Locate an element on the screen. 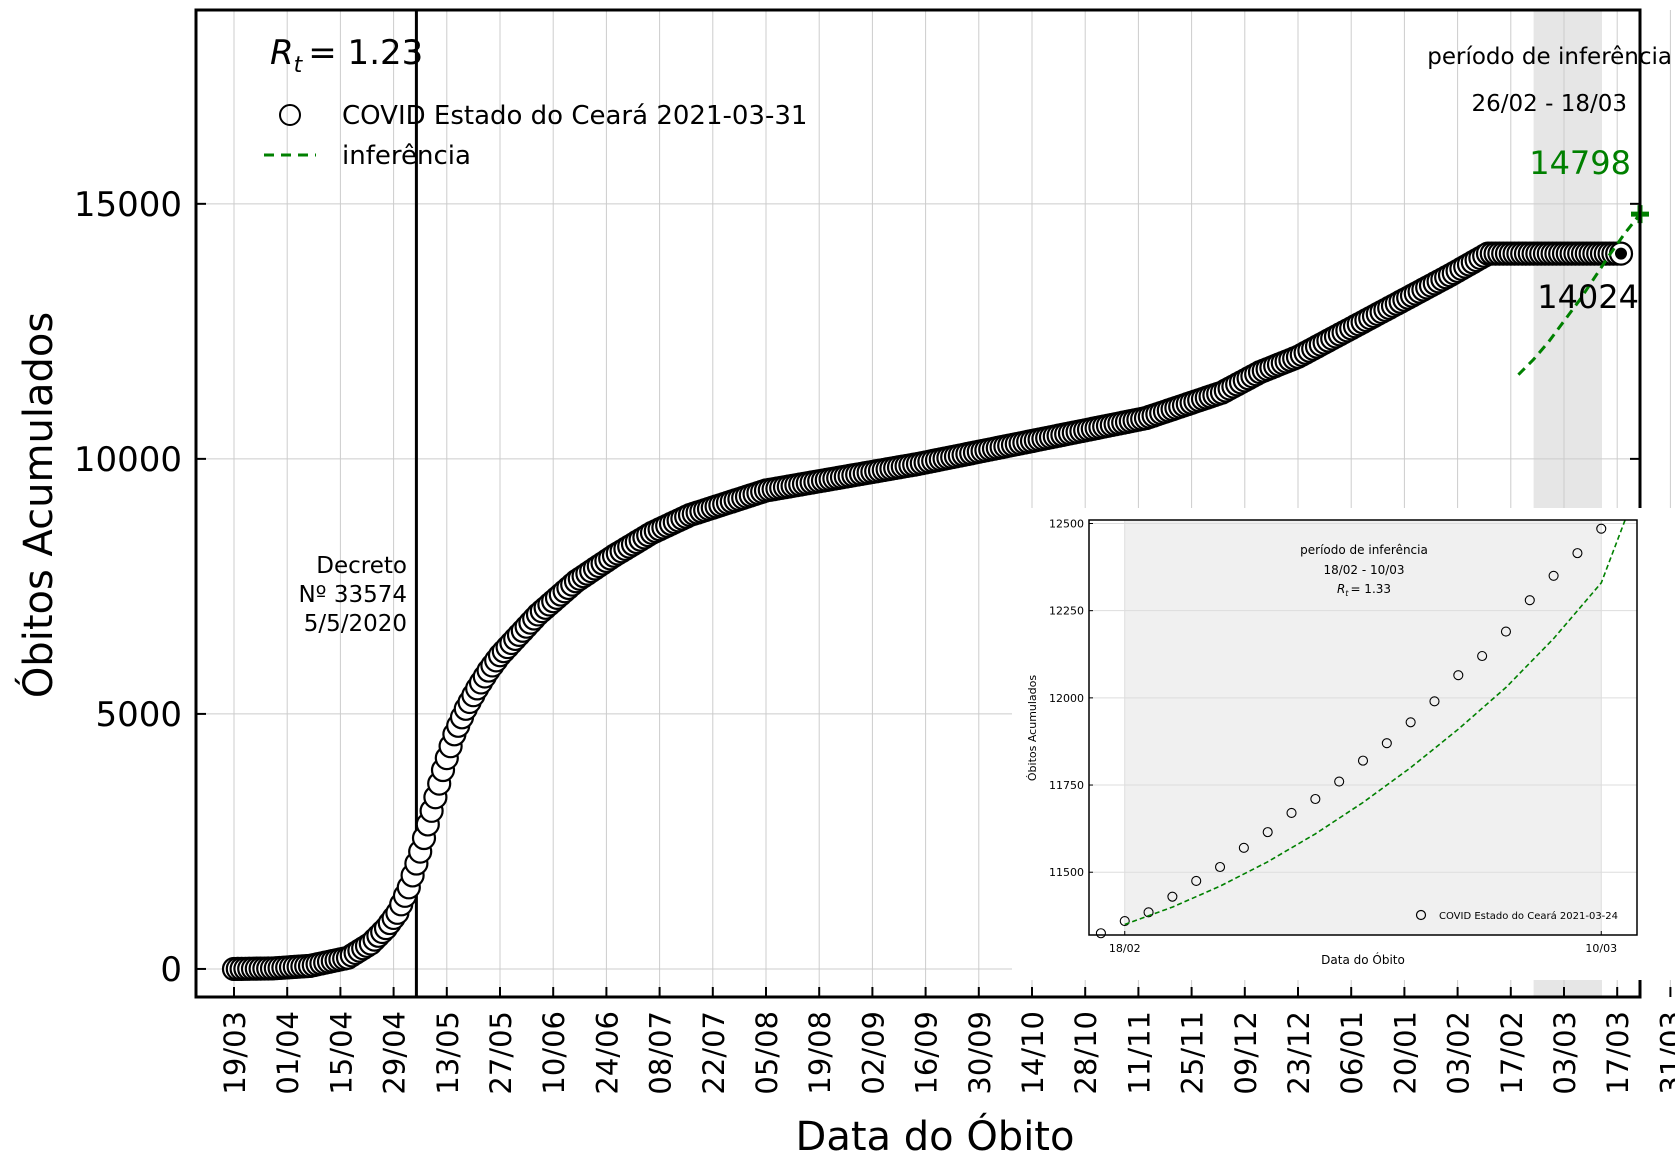  x-tick-label: 10/06 is located at coordinates (554, 1053).